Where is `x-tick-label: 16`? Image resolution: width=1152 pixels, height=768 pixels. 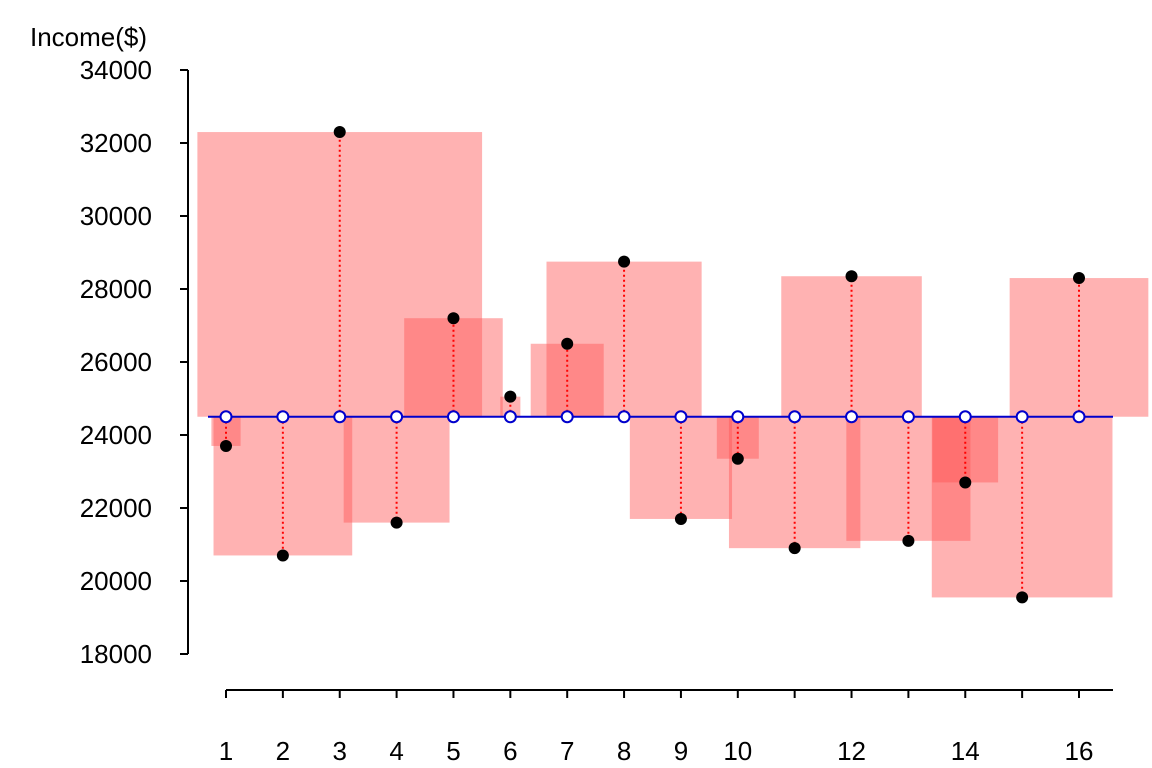
x-tick-label: 16 is located at coordinates (1079, 751).